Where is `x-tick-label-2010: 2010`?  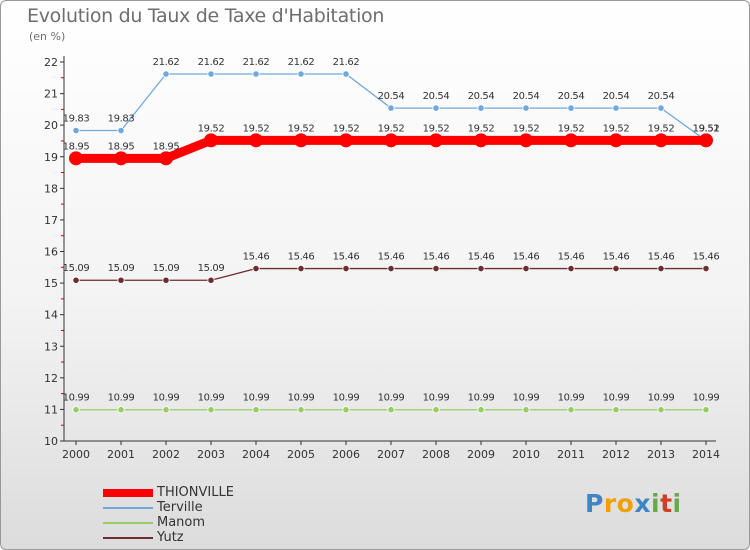 x-tick-label-2010: 2010 is located at coordinates (526, 454).